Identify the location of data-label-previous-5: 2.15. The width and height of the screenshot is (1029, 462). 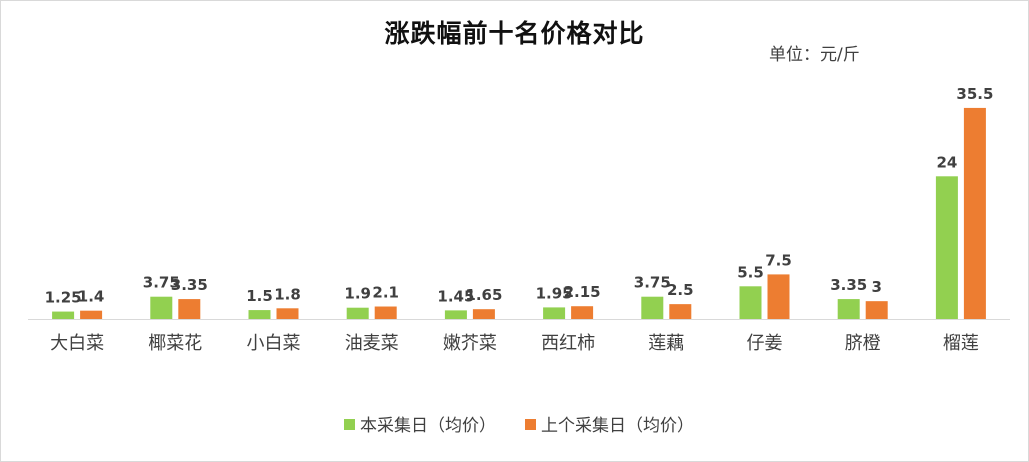
(582, 292).